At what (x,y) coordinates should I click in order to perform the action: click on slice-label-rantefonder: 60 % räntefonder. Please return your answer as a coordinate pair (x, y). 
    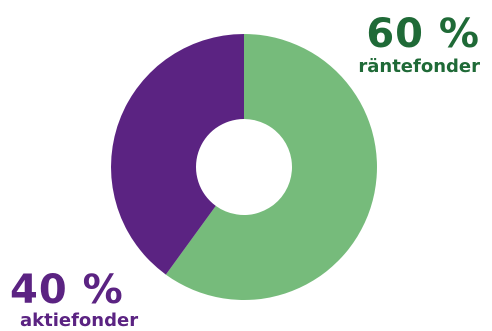
    Looking at the image, I should click on (419, 45).